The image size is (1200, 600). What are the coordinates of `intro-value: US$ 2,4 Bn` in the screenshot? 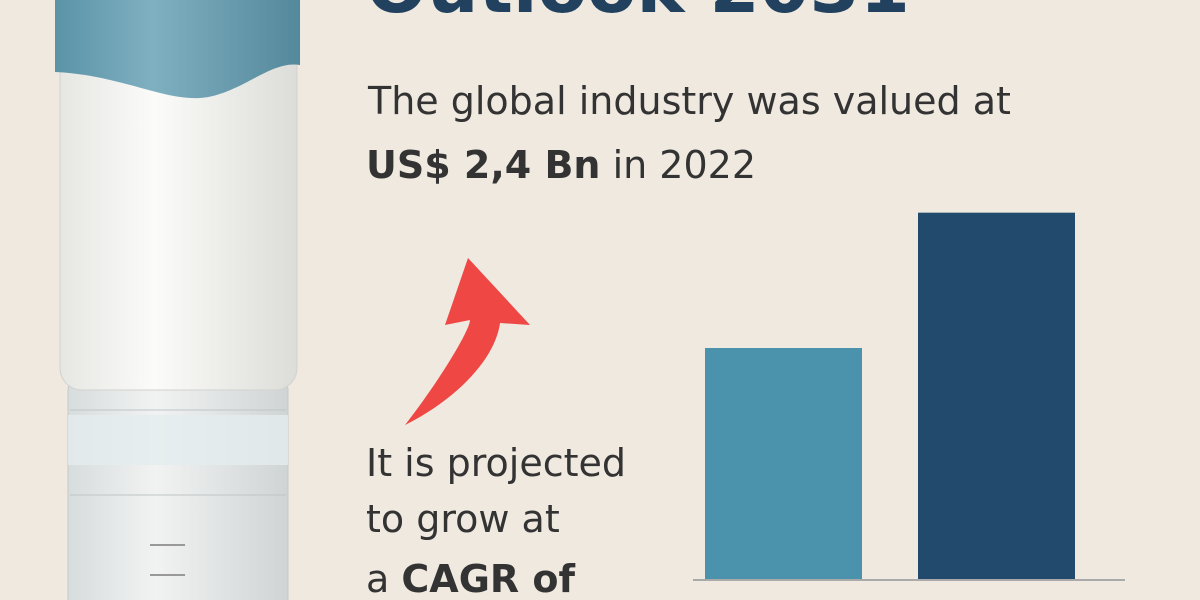 It's located at (483, 165).